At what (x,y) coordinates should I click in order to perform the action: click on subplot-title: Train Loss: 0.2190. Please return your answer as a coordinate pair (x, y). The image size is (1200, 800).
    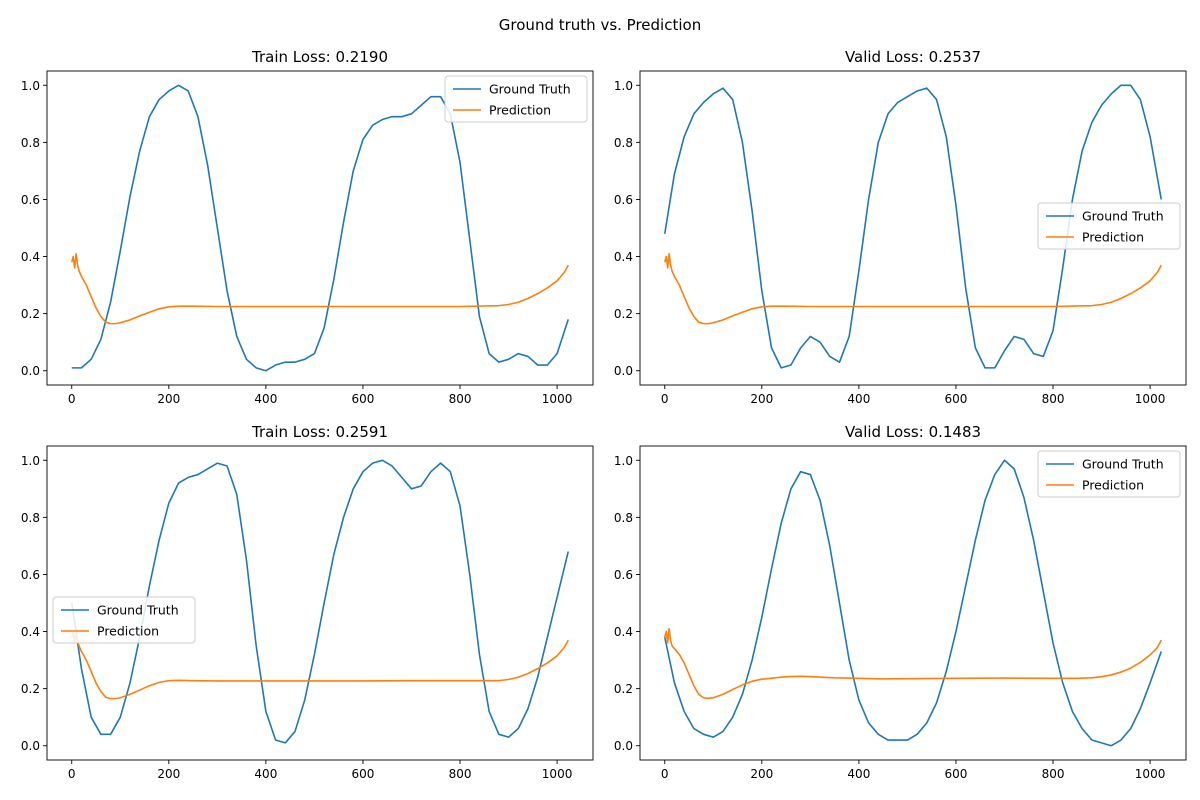
    Looking at the image, I should click on (319, 57).